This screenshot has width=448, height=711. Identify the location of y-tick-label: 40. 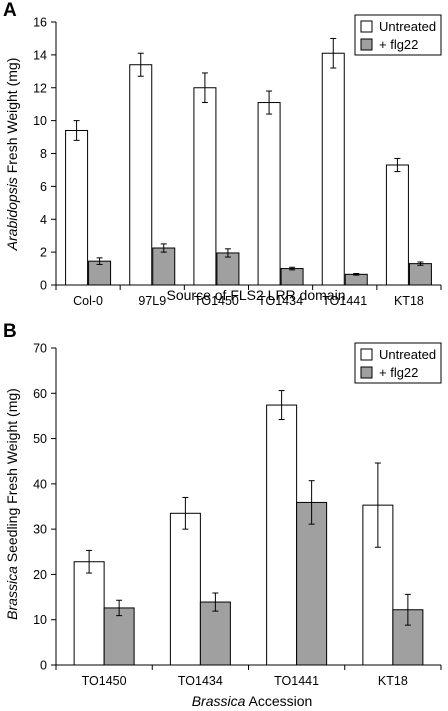
(40, 484).